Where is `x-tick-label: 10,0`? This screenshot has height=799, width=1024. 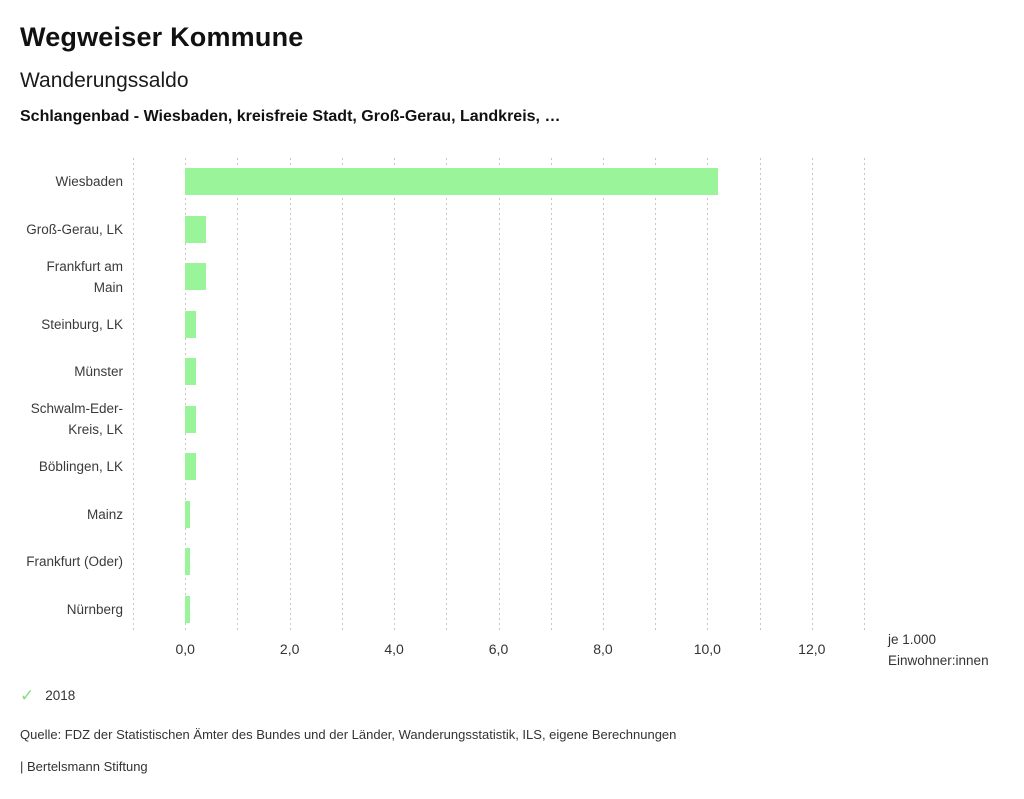
x-tick-label: 10,0 is located at coordinates (707, 649).